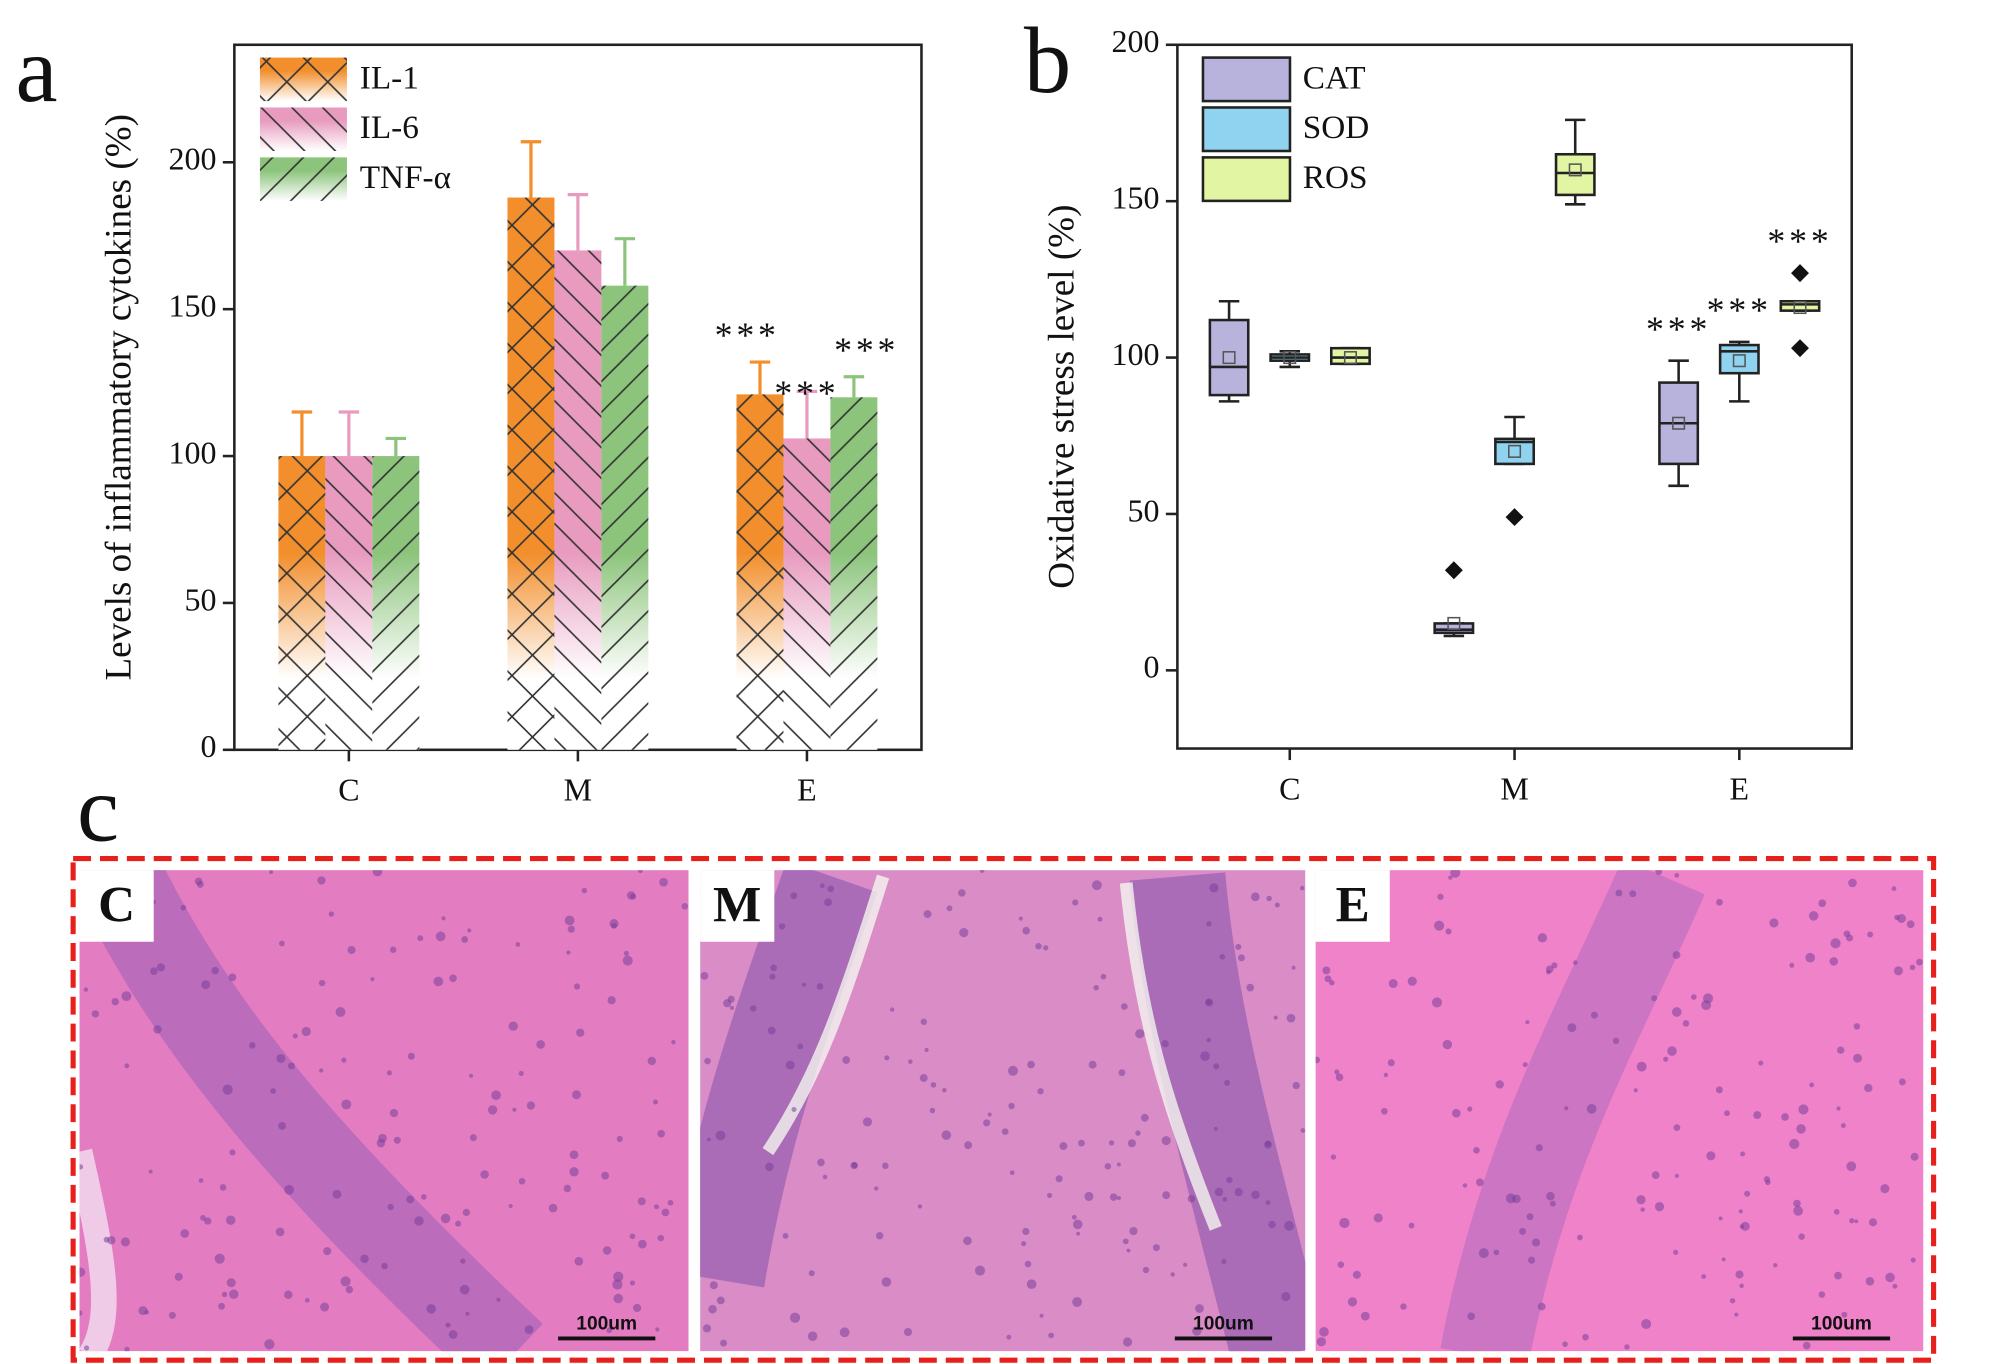  Describe the element at coordinates (1334, 77) in the screenshot. I see `legend-label: CAT` at that location.